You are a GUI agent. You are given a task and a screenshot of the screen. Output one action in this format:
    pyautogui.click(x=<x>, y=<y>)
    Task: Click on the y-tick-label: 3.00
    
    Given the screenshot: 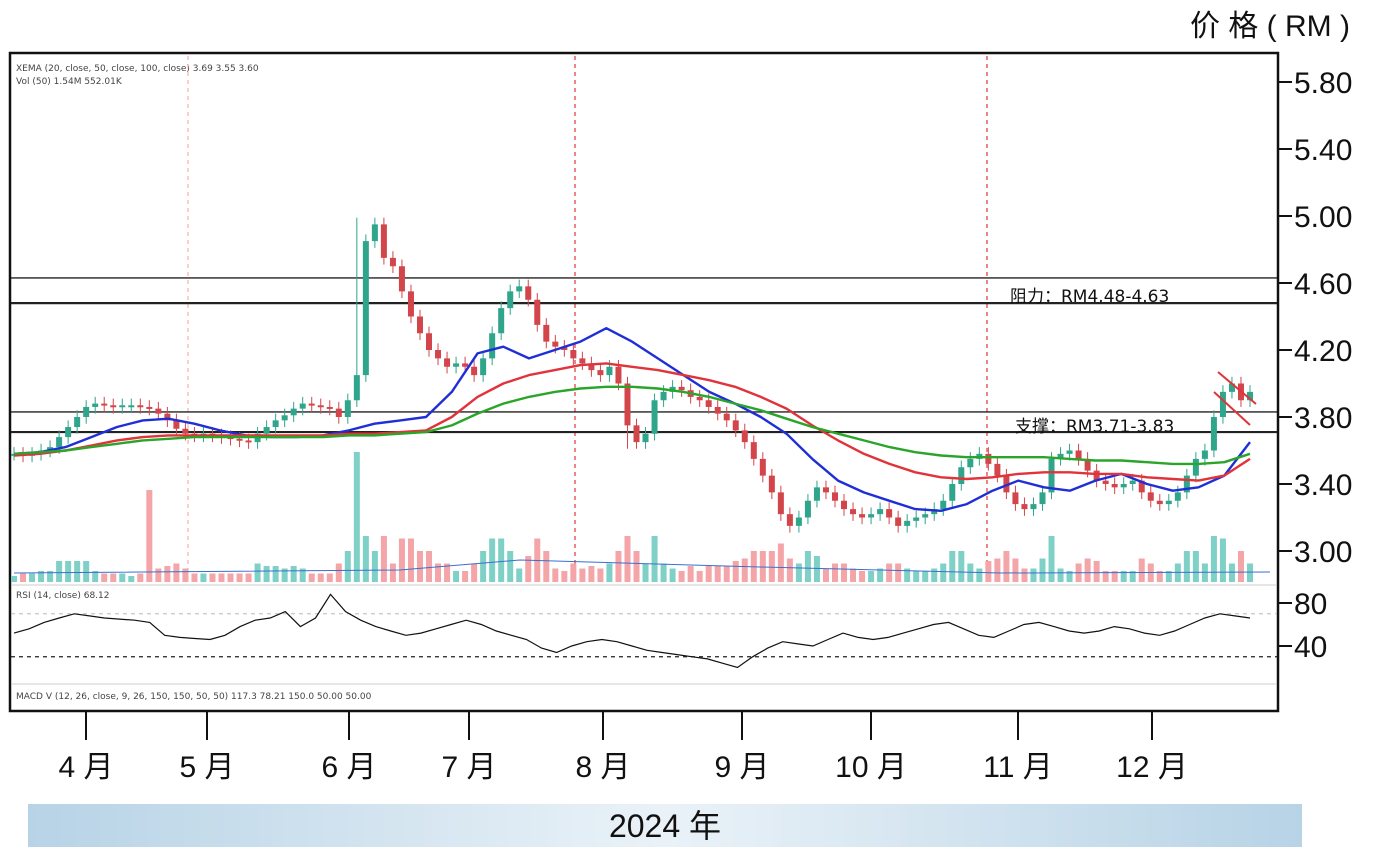 What is the action you would take?
    pyautogui.click(x=1323, y=552)
    